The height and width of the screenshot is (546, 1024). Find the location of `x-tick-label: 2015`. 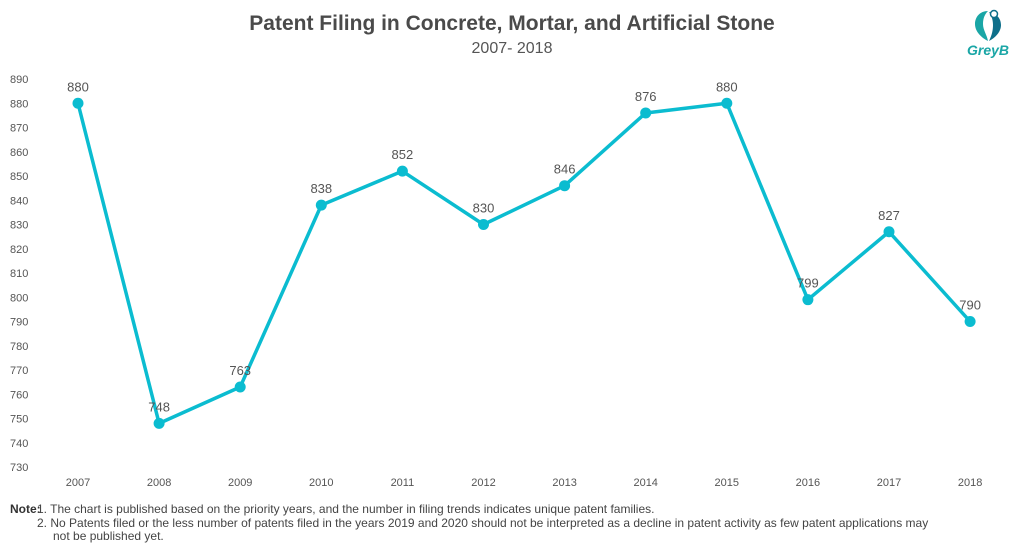

x-tick-label: 2015 is located at coordinates (727, 483).